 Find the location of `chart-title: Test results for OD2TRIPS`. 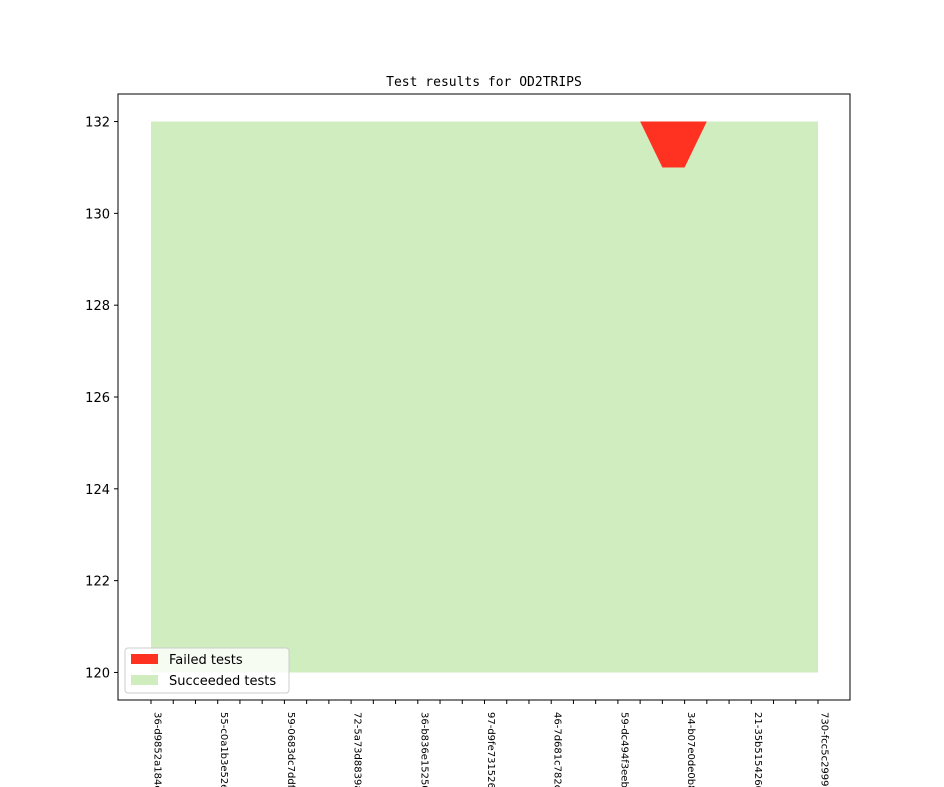

chart-title: Test results for OD2TRIPS is located at coordinates (484, 82).